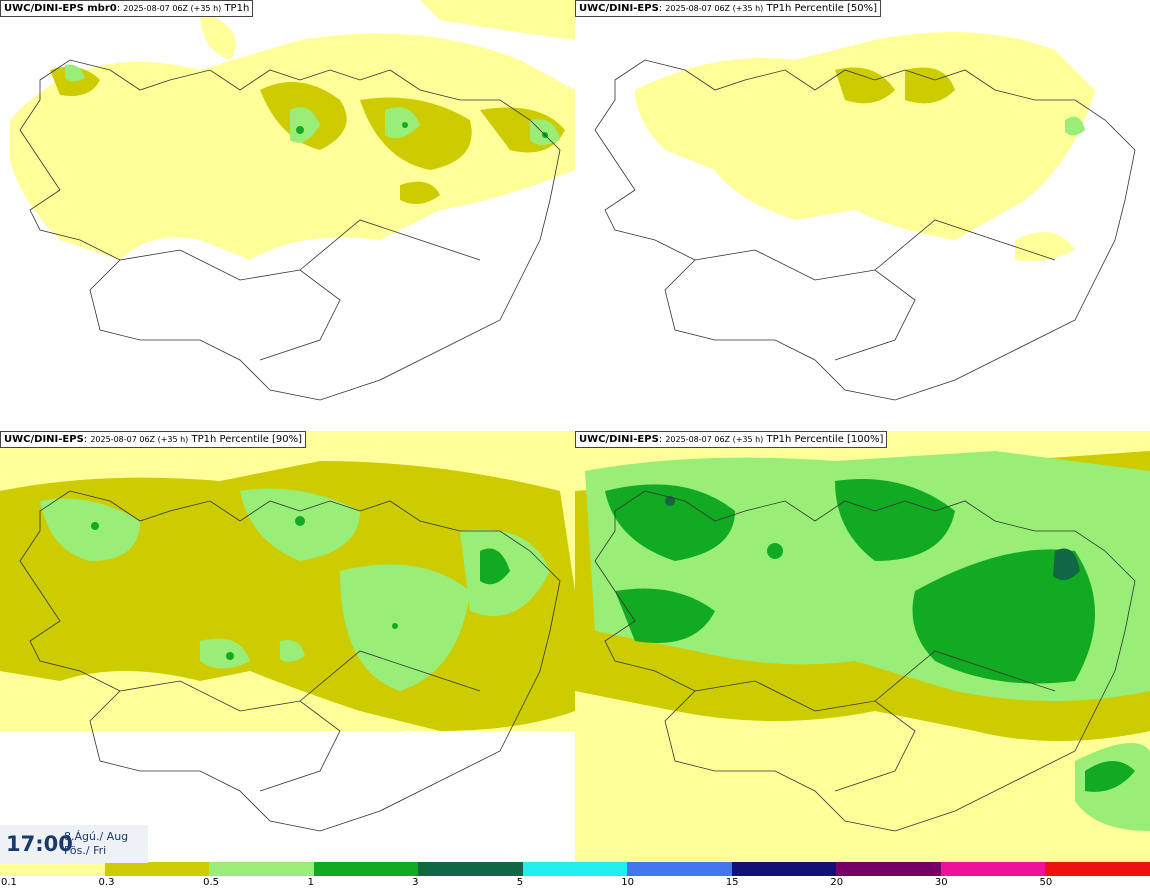  I want to click on colorbar-tick-label: 50, so click(1046, 882).